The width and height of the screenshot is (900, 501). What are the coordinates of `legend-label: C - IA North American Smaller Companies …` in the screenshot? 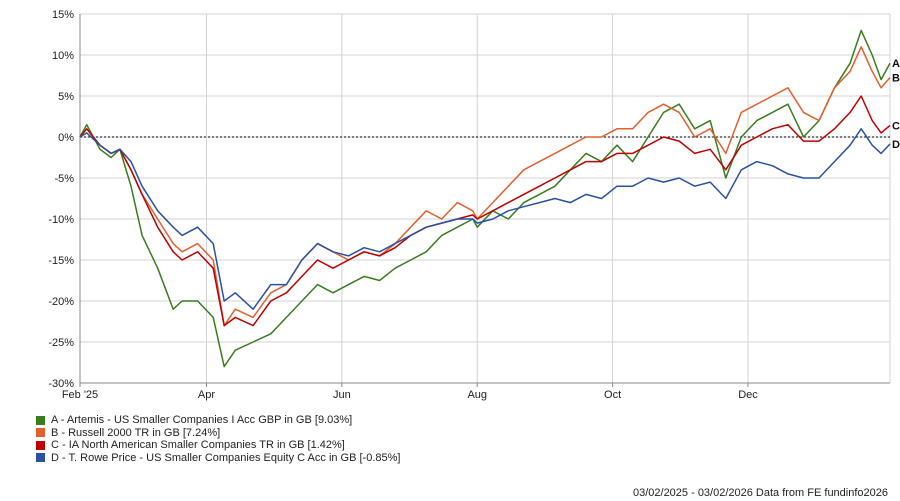 It's located at (198, 445).